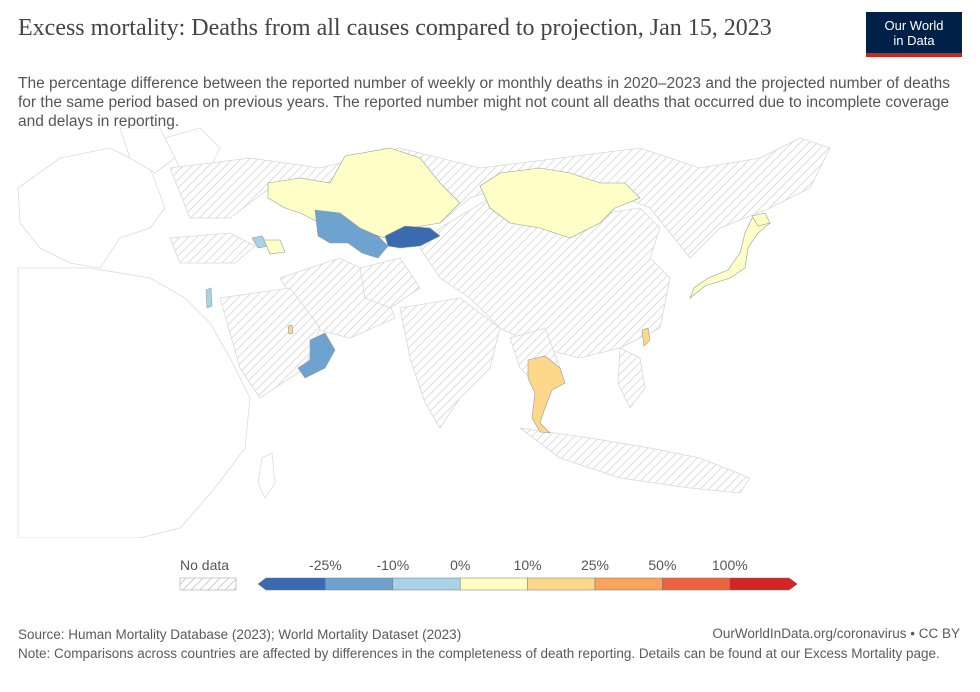 The height and width of the screenshot is (692, 980). Describe the element at coordinates (208, 584) in the screenshot. I see `no-data-swatch` at that location.